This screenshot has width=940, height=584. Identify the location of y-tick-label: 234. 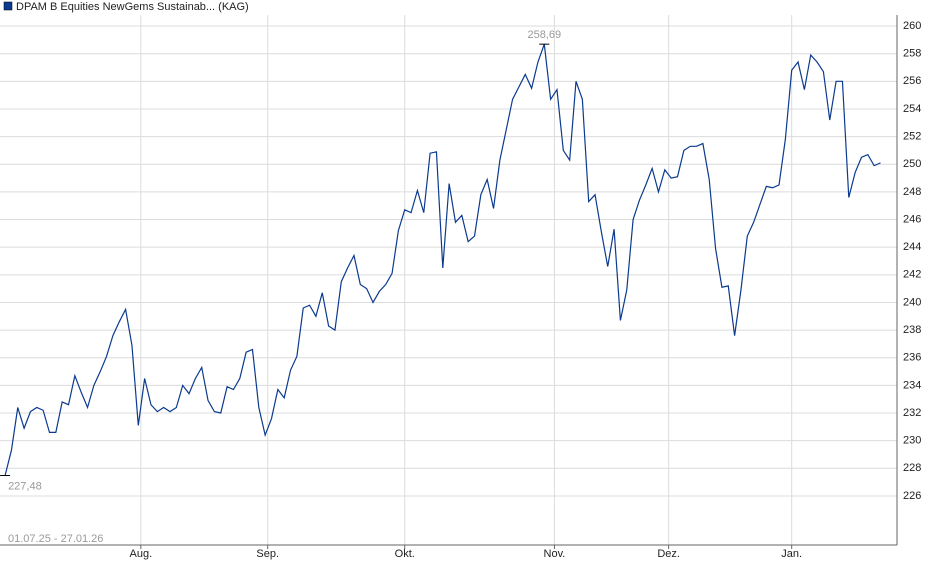
(912, 385).